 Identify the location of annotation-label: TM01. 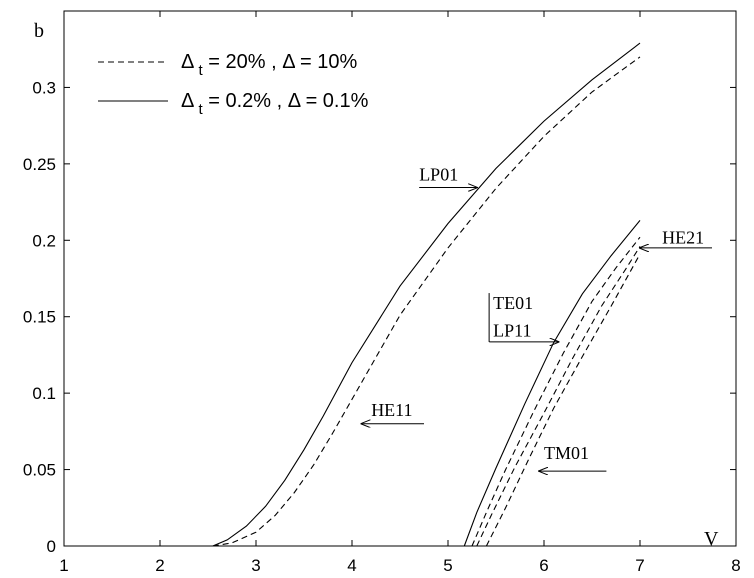
(566, 453).